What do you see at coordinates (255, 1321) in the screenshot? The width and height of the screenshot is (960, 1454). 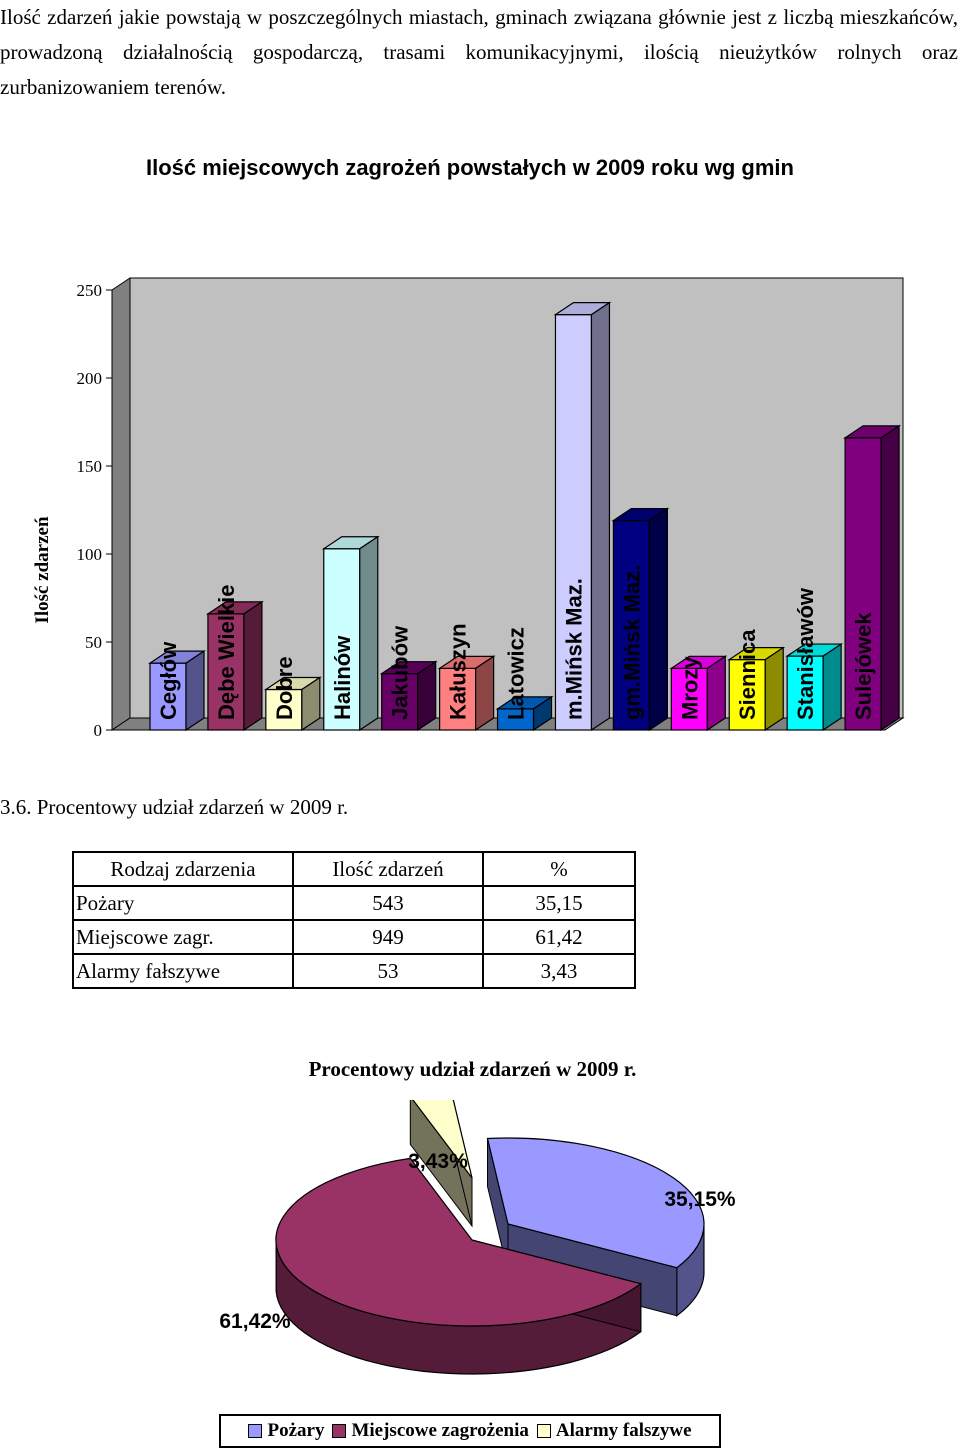 I see `pie-data-label: 61,42%` at bounding box center [255, 1321].